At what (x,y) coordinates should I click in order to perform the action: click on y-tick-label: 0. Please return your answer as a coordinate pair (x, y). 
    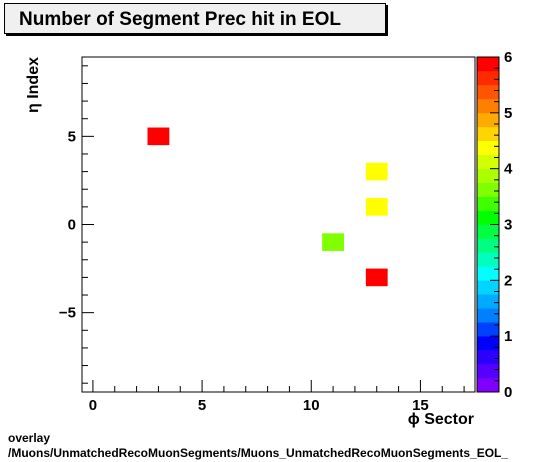
    Looking at the image, I should click on (72, 225).